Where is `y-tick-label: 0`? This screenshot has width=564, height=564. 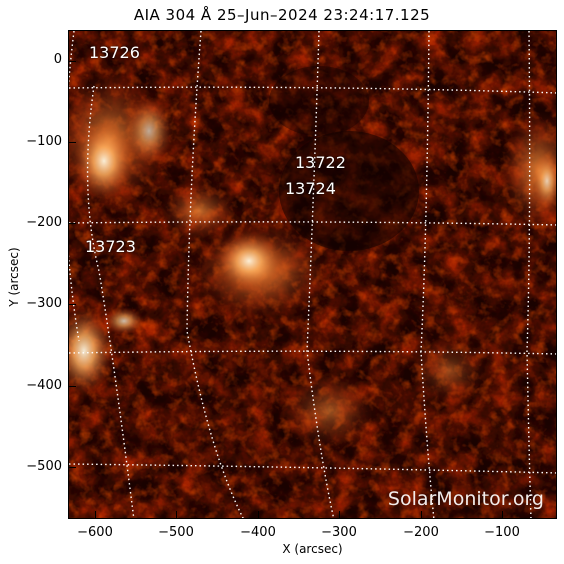
y-tick-label: 0 is located at coordinates (57, 59).